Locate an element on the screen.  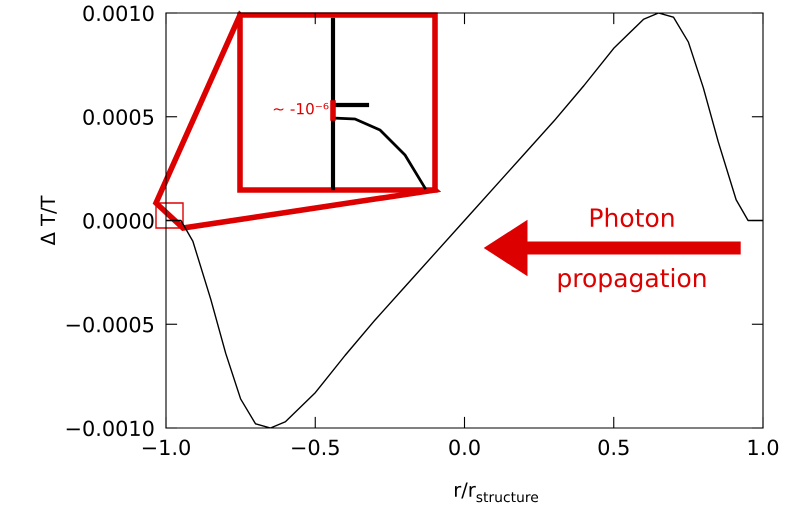
annotation: ~ -10⁻⁶ is located at coordinates (301, 108).